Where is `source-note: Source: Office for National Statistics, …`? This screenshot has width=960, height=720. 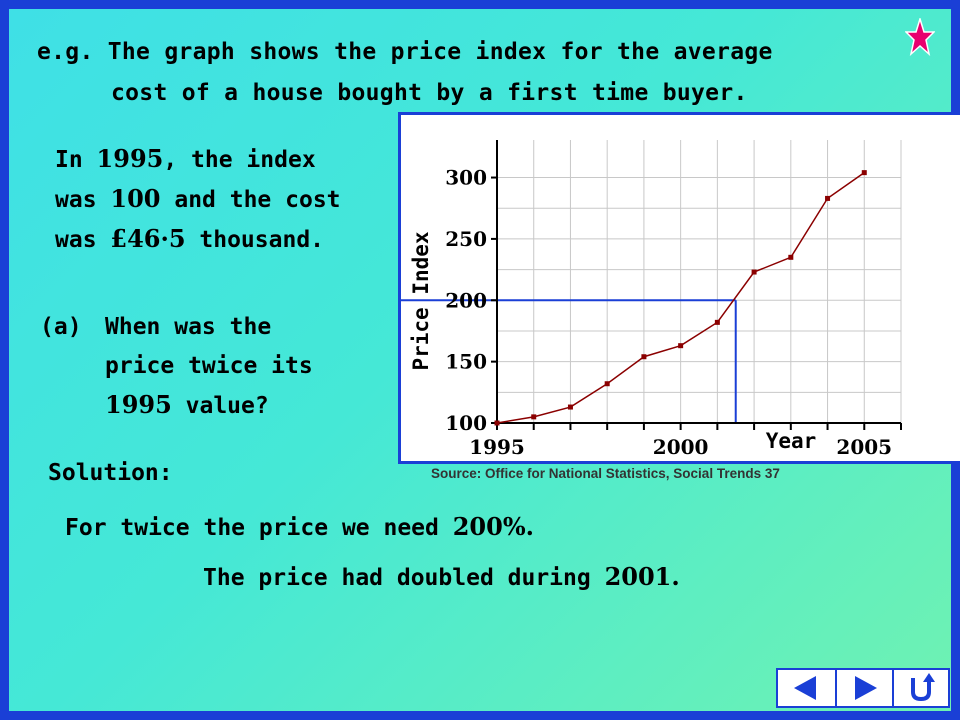 source-note: Source: Office for National Statistics, … is located at coordinates (605, 473).